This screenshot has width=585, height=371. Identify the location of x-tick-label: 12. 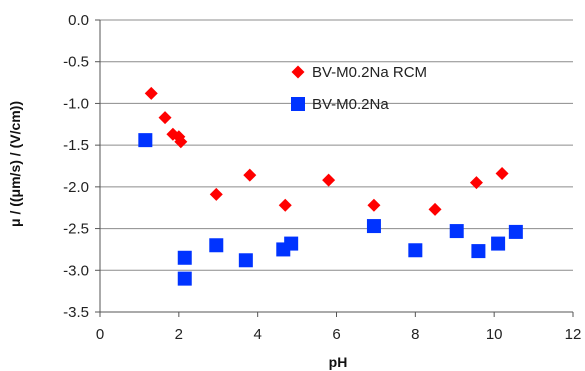
(573, 334).